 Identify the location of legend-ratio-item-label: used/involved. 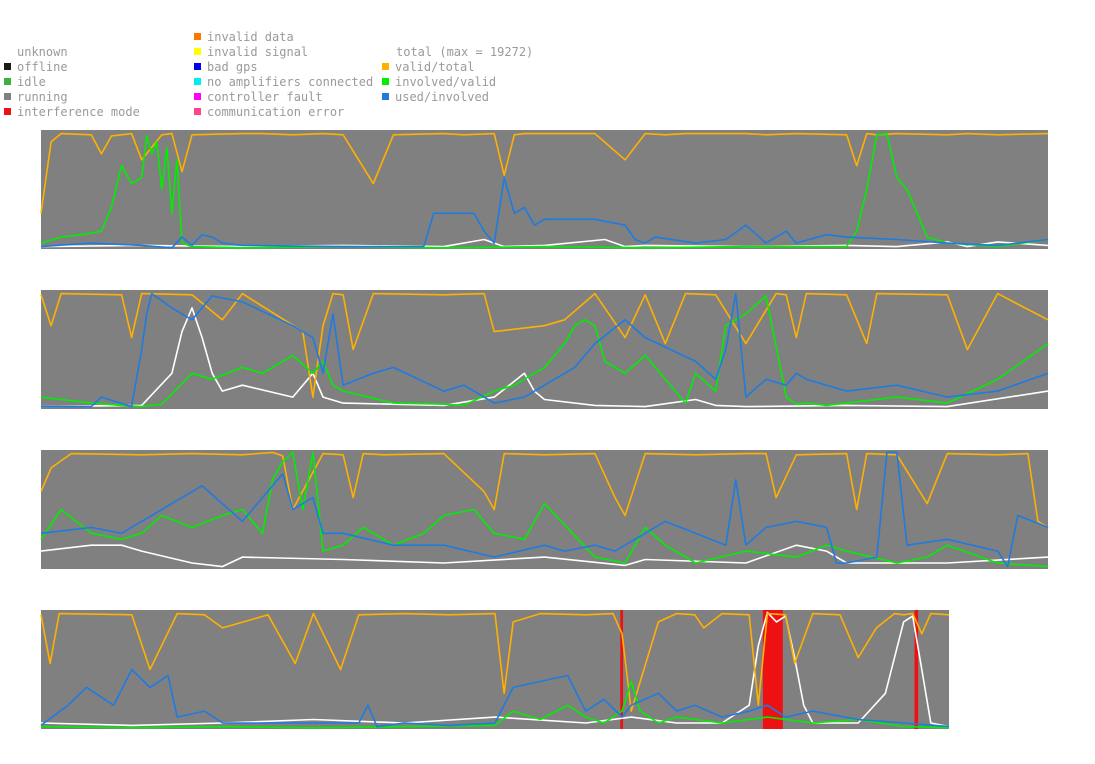
(442, 97).